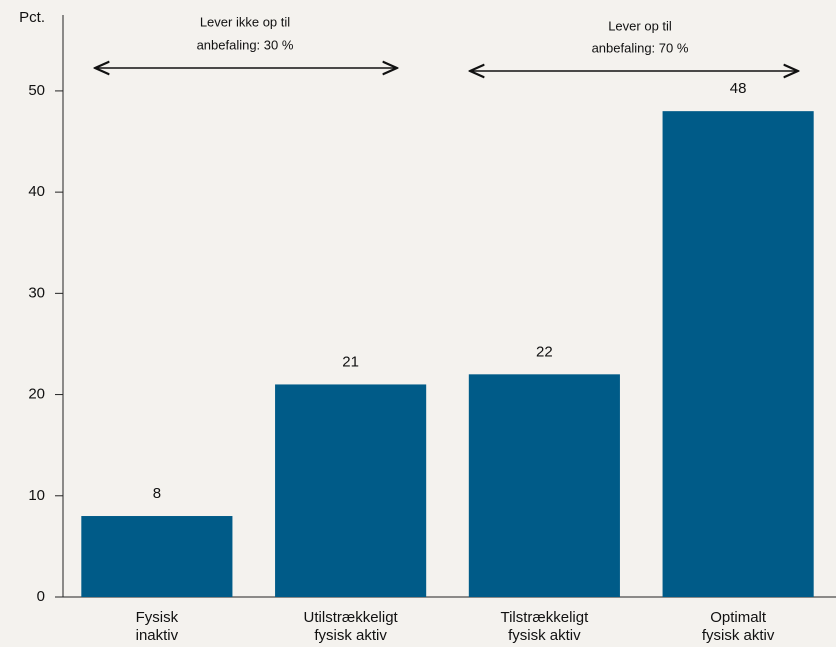 The width and height of the screenshot is (836, 647). I want to click on x-tick-label: Optimalt, so click(738, 617).